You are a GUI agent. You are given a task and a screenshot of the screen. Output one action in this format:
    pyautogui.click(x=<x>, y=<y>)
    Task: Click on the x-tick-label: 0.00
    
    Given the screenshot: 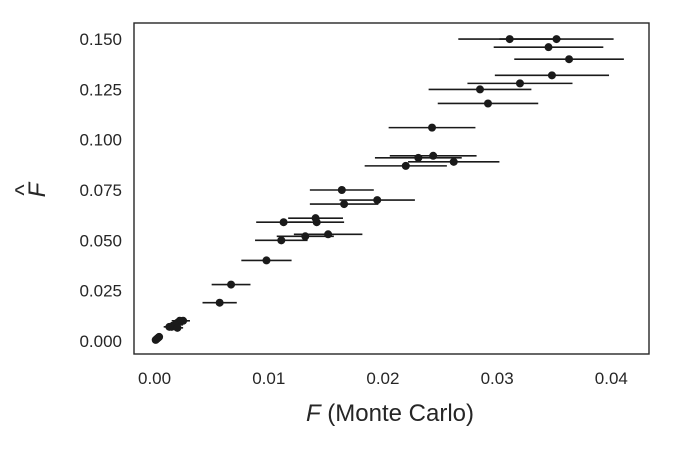 What is the action you would take?
    pyautogui.click(x=154, y=378)
    